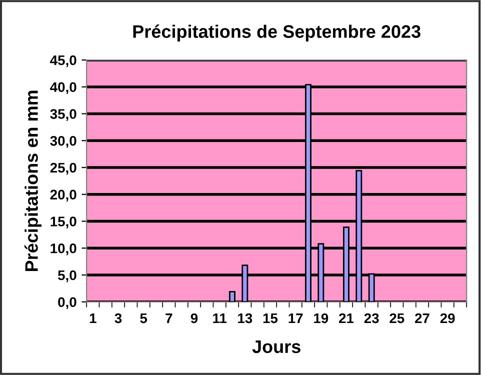 This screenshot has height=375, width=481. What do you see at coordinates (447, 318) in the screenshot?
I see `x-tick-label: 29` at bounding box center [447, 318].